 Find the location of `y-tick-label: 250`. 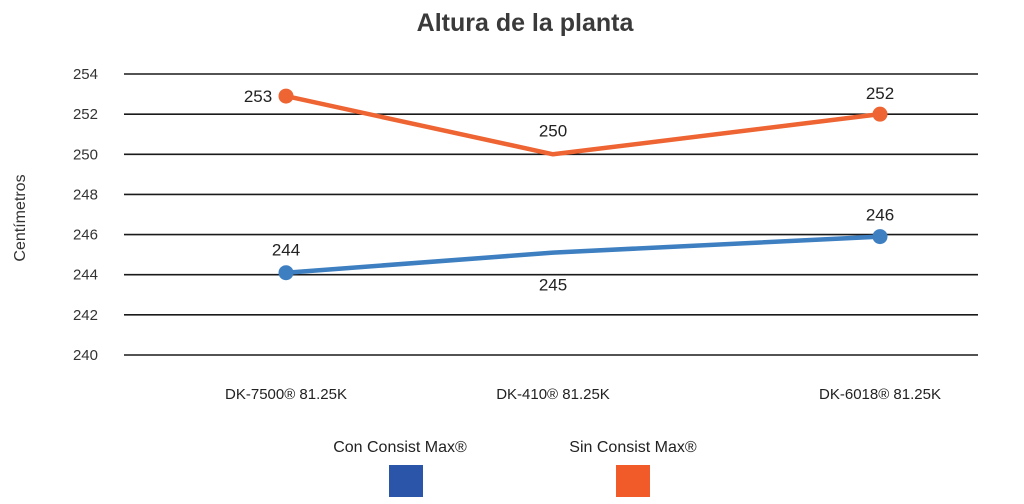

y-tick-label: 250 is located at coordinates (85, 154).